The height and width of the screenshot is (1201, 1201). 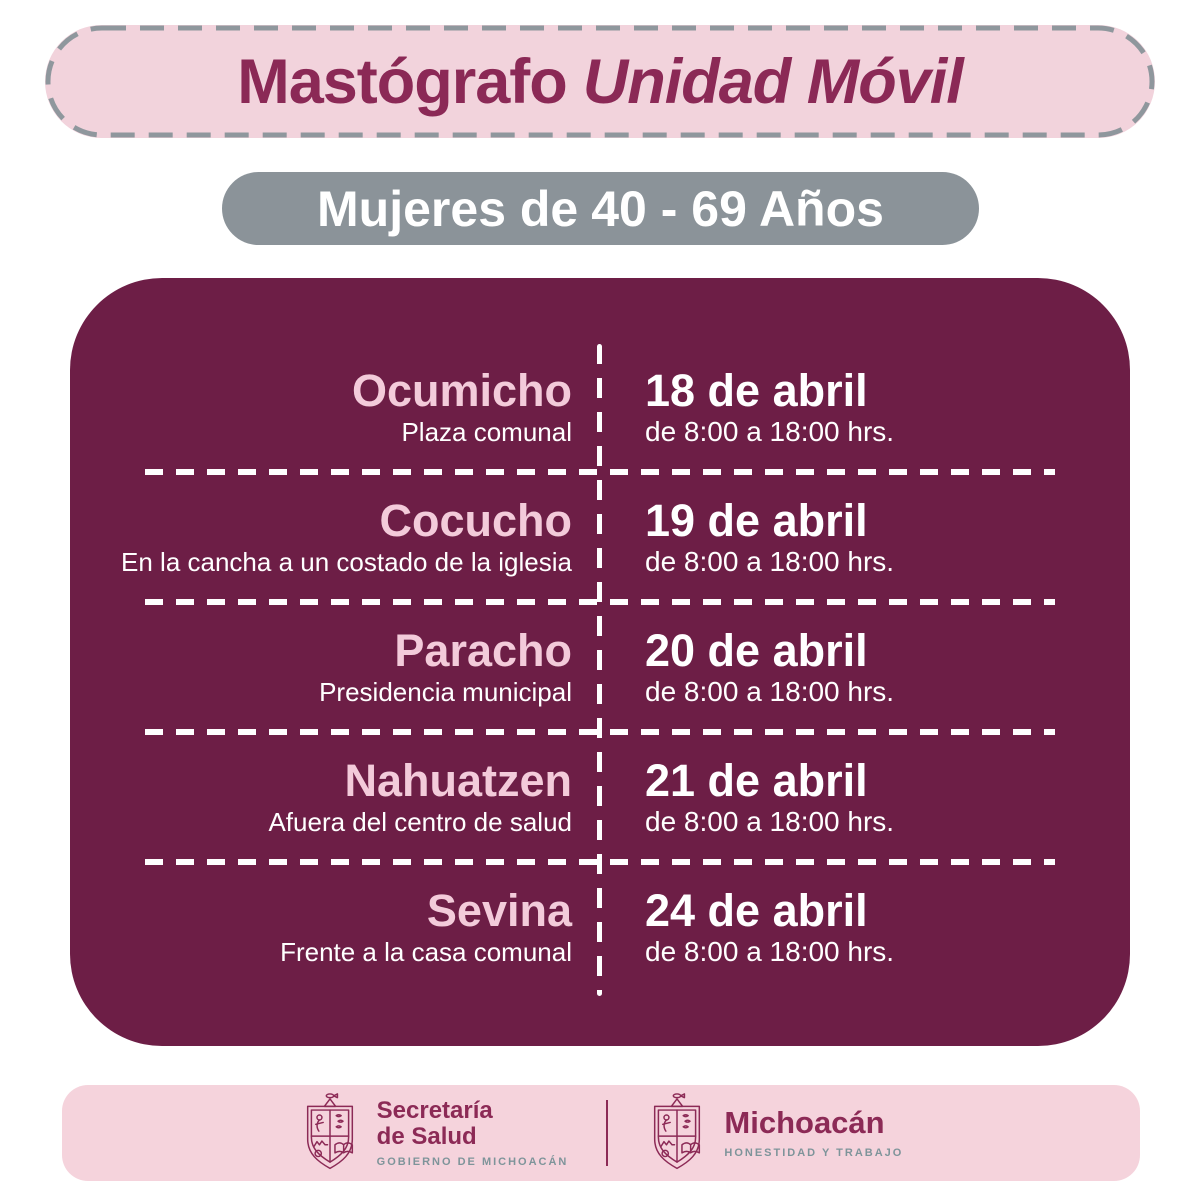 What do you see at coordinates (773, 81) in the screenshot?
I see `title-word-italic: Unidad Móvil` at bounding box center [773, 81].